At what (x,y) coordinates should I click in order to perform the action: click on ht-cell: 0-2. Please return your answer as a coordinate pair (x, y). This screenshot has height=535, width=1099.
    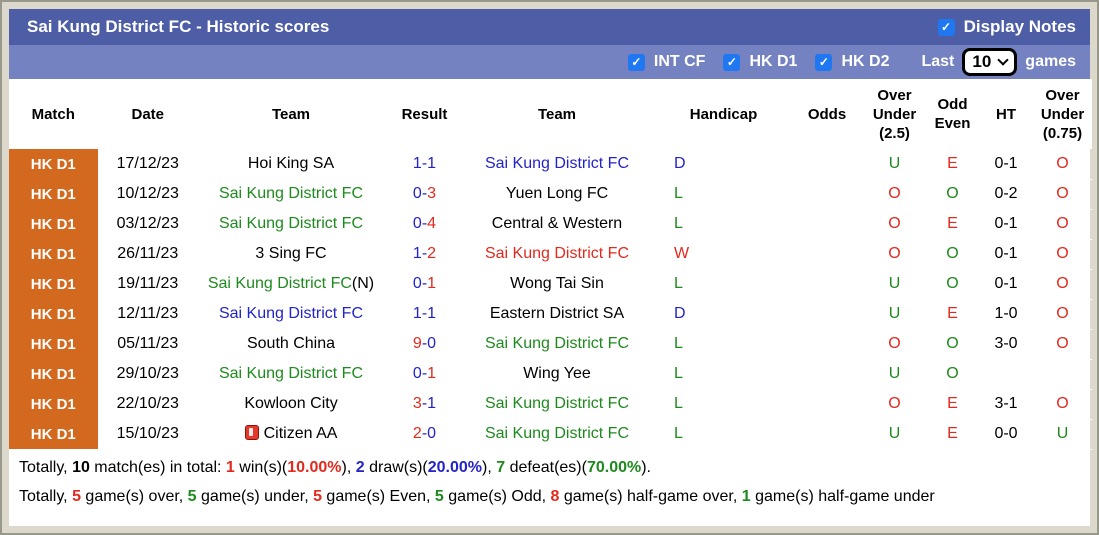
    Looking at the image, I should click on (1006, 194).